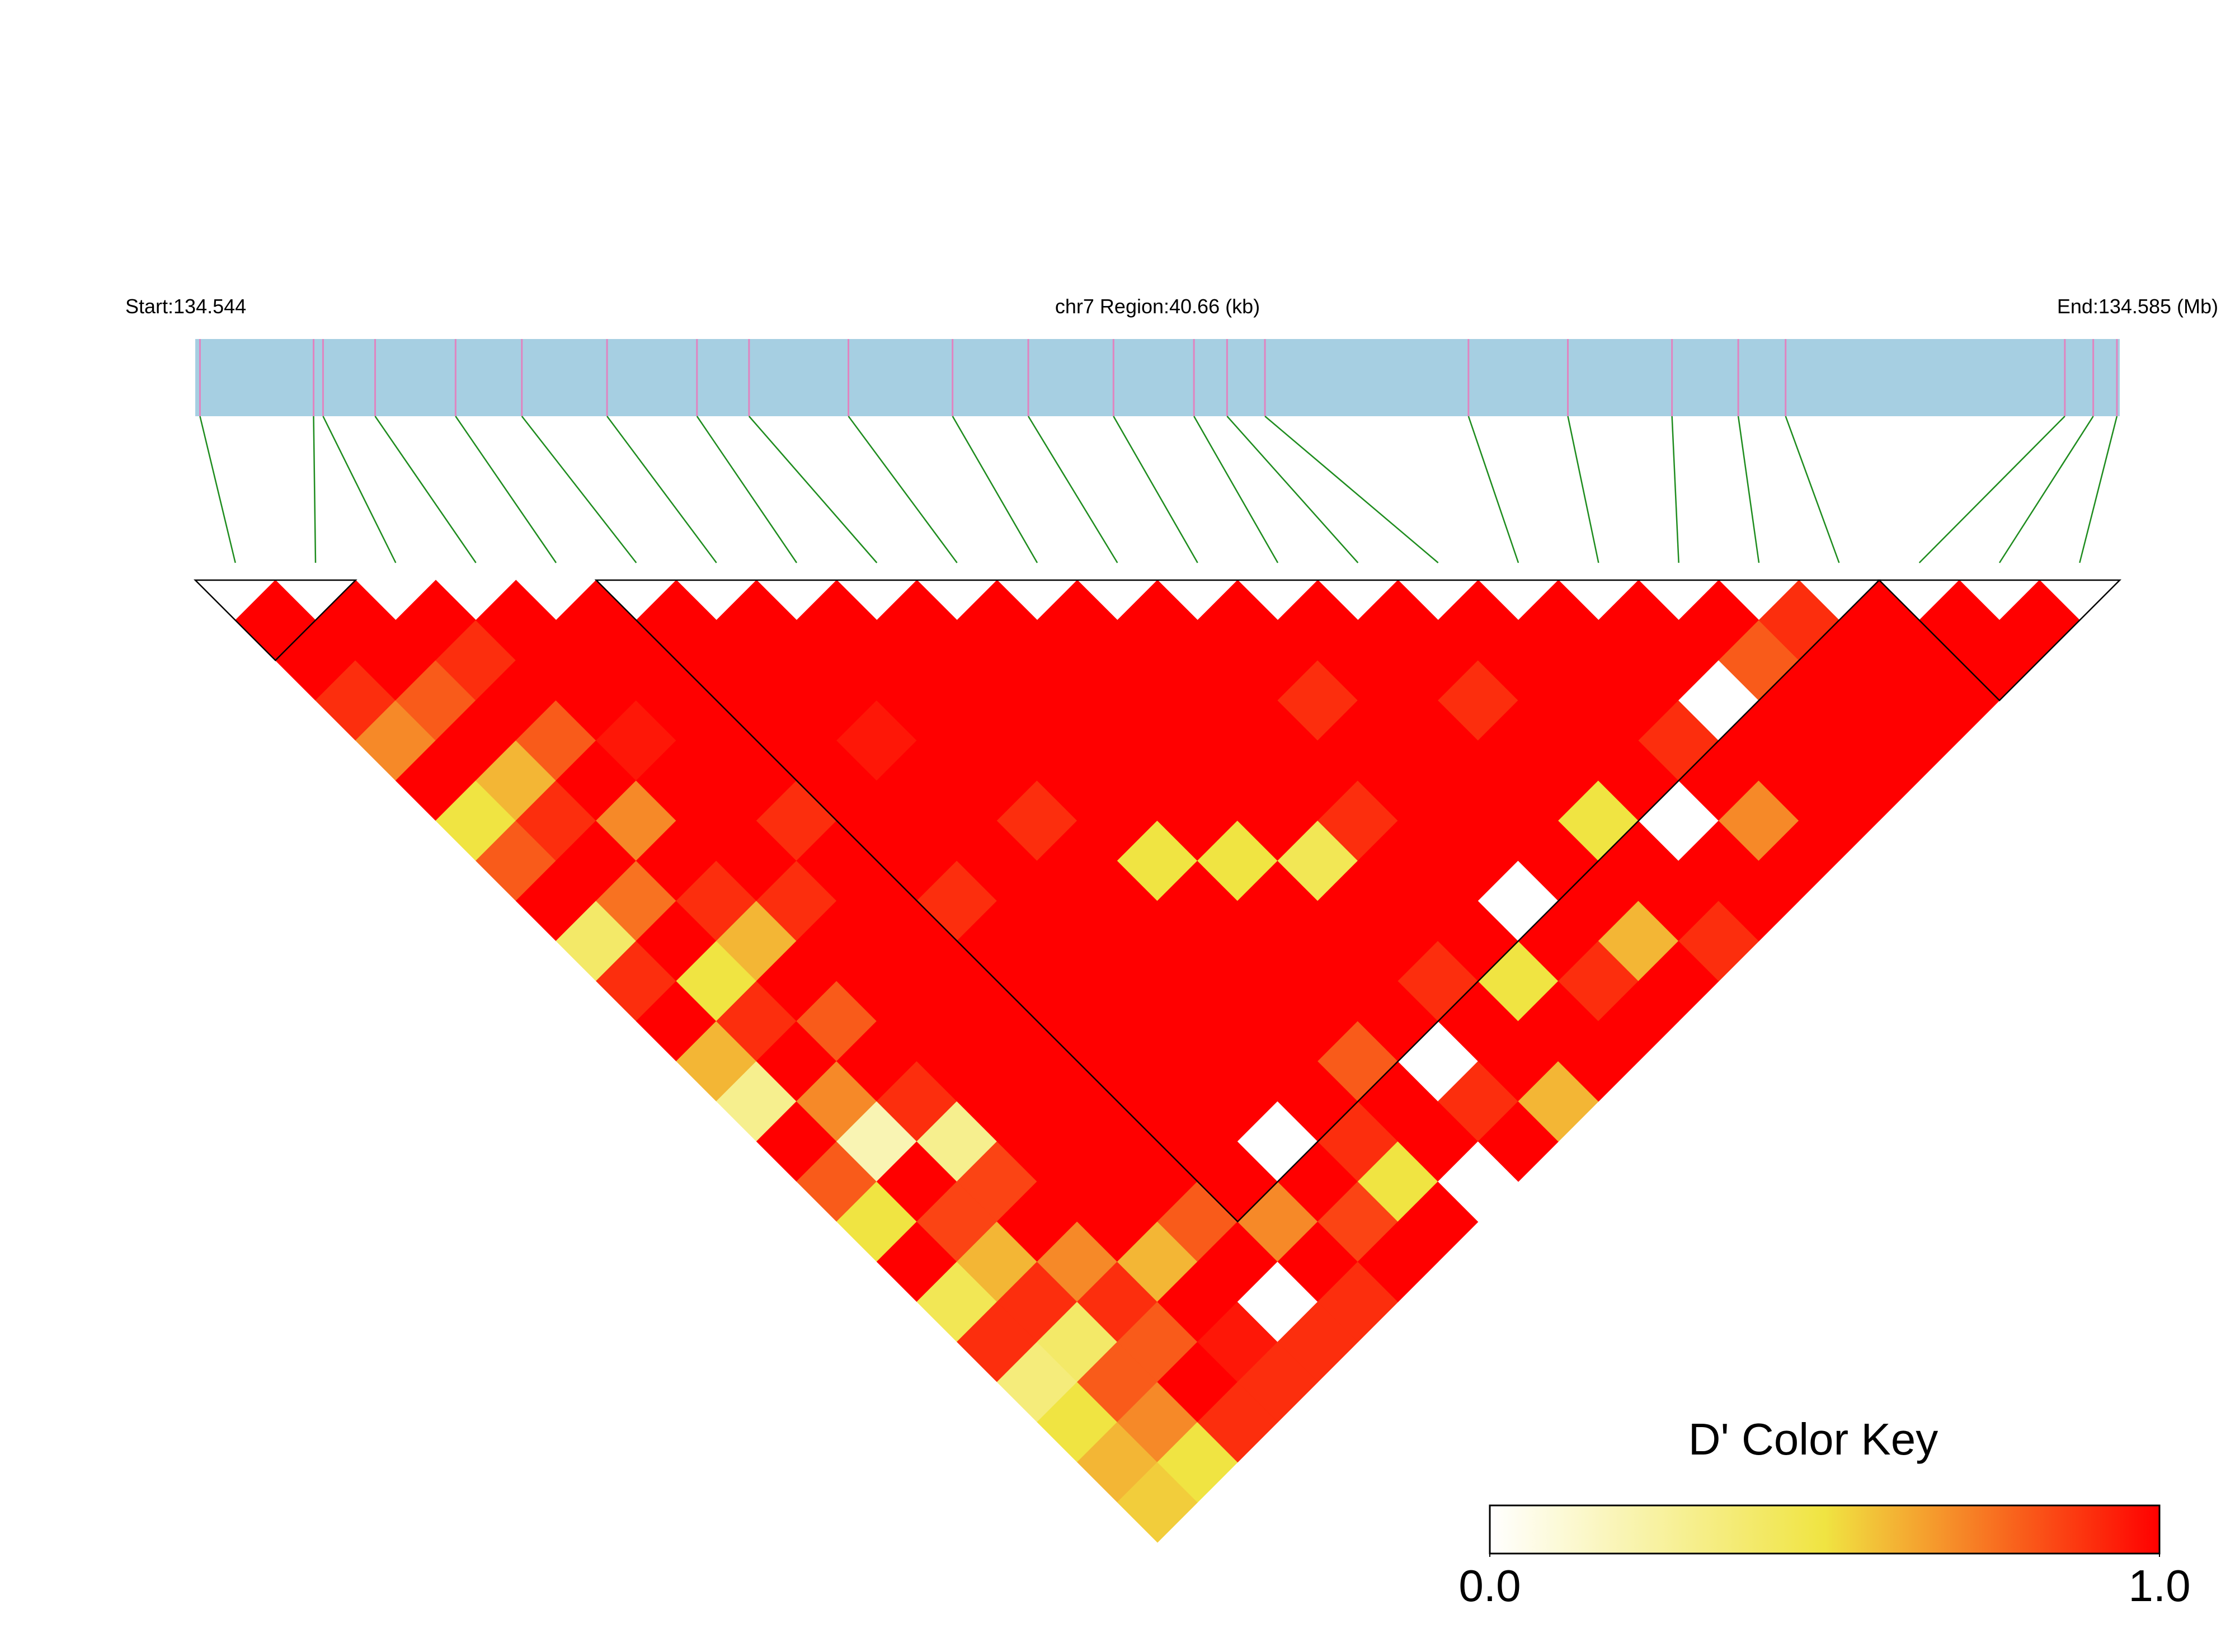  What do you see at coordinates (185, 306) in the screenshot?
I see `start-label: Start:134.544` at bounding box center [185, 306].